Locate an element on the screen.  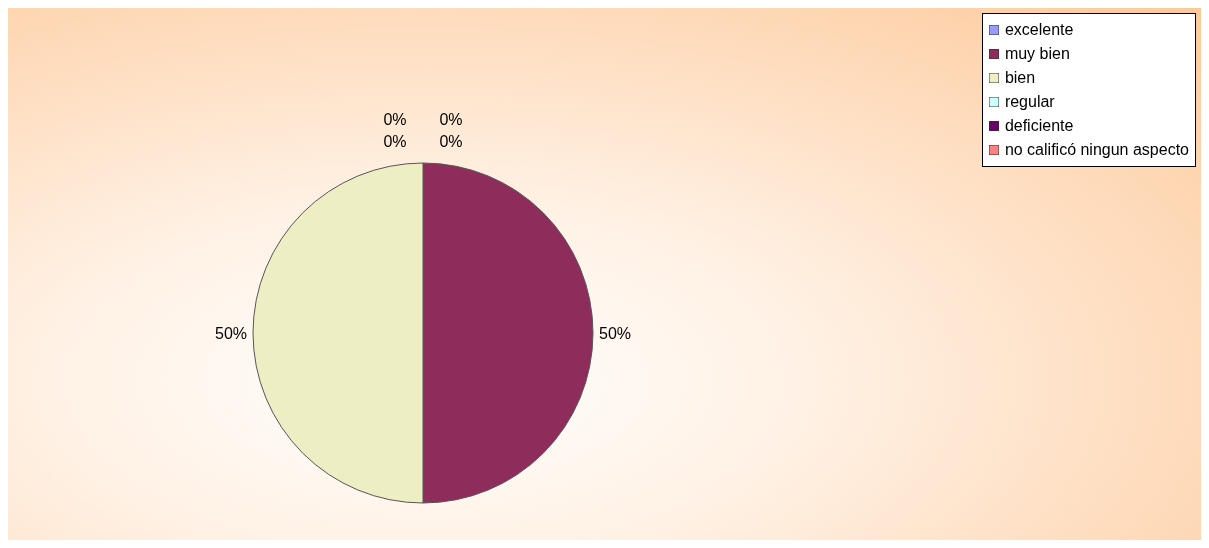
legend-label: bien is located at coordinates (1020, 78).